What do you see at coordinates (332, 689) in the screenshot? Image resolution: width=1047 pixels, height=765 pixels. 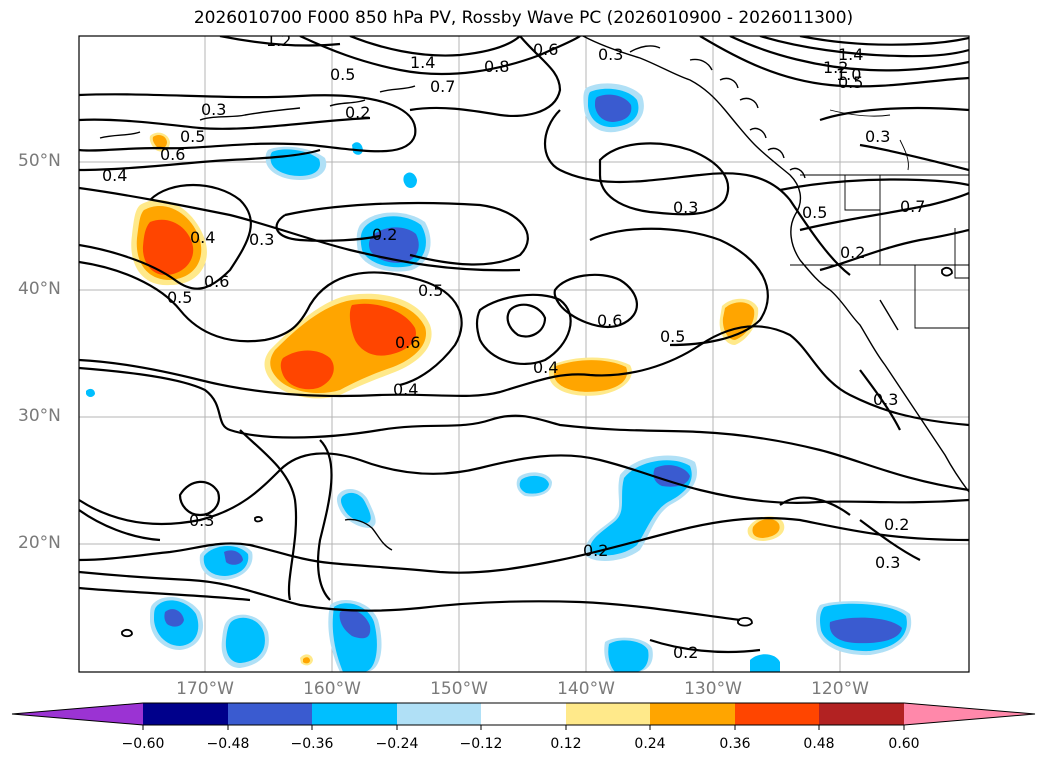 I see `lon-label-160w: 160°W` at bounding box center [332, 689].